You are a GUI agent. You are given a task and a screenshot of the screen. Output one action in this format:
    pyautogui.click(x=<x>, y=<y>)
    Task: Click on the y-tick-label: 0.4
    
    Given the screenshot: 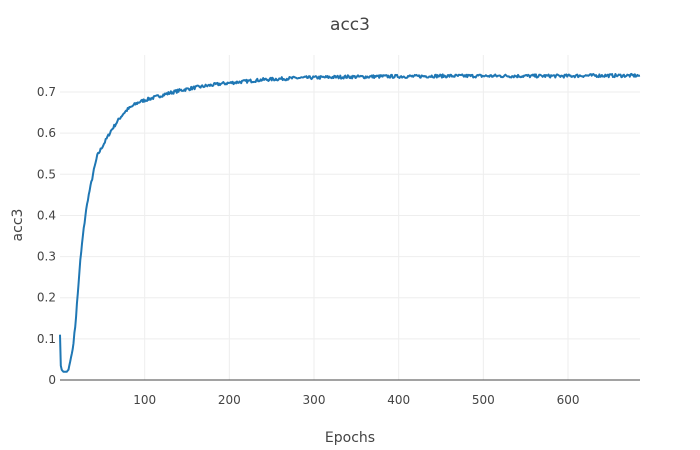 What is the action you would take?
    pyautogui.click(x=46, y=215)
    